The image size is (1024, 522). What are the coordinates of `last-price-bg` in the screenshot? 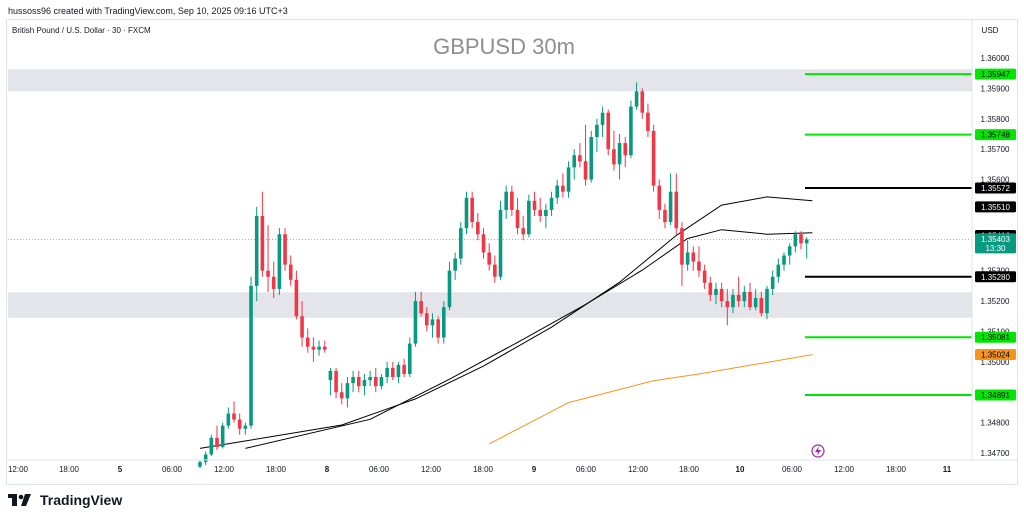 It's located at (995, 243).